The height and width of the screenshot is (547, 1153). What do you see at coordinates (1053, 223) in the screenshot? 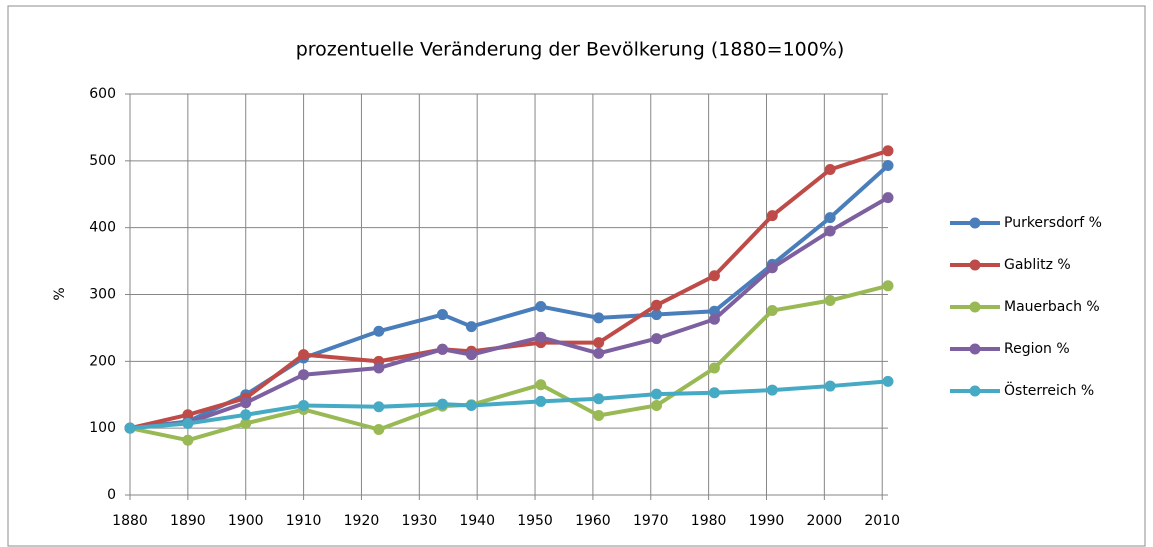
I see `legend-label: Purkersdorf %` at bounding box center [1053, 223].